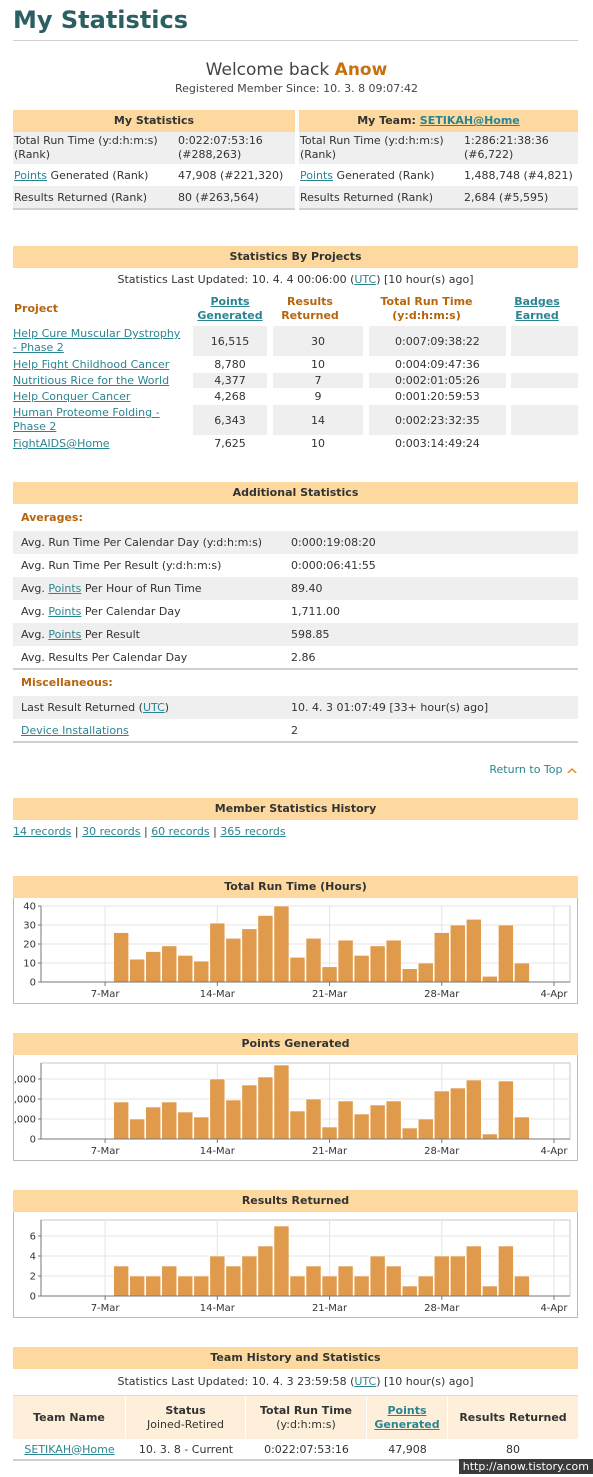  I want to click on list-item: Avg. Points Per Calendar Day 1,711.00, so click(295, 611).